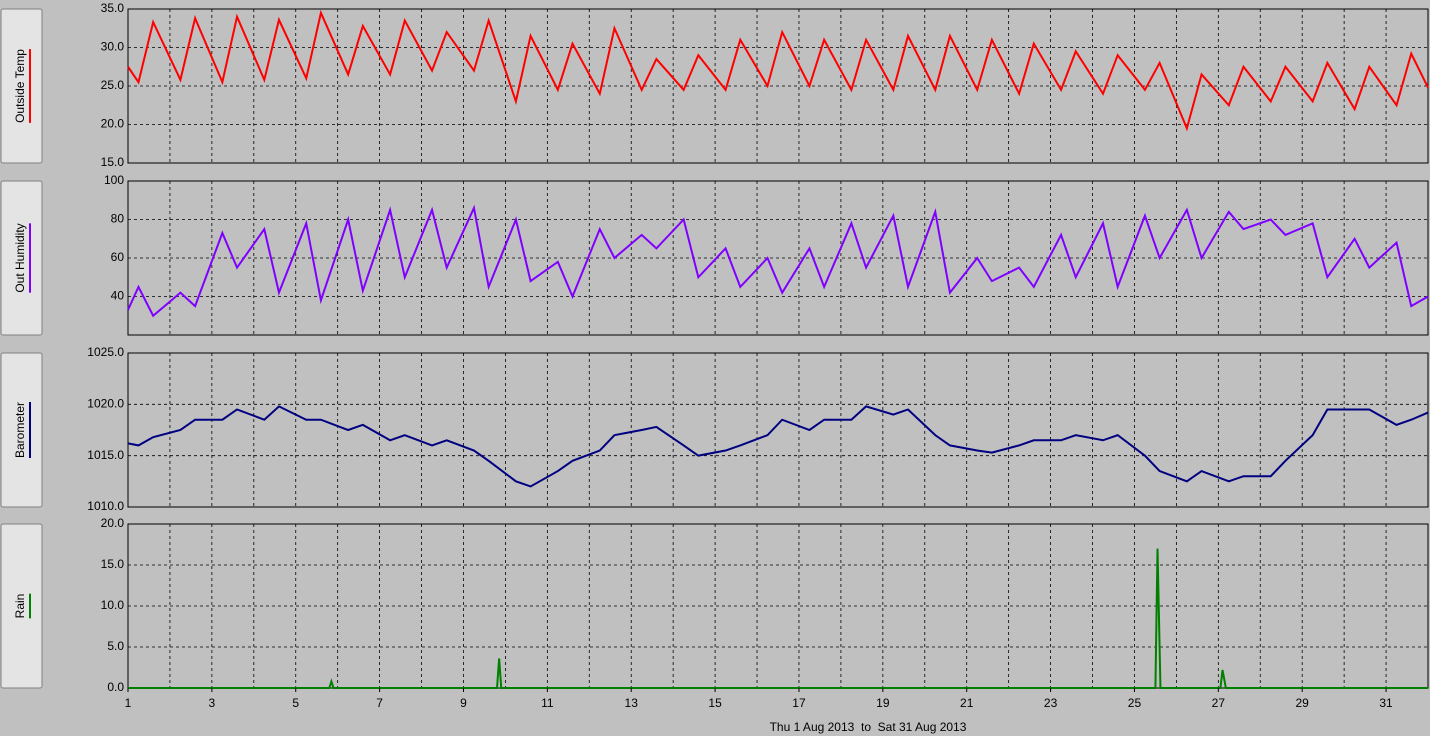  I want to click on x-tick-label: 5, so click(295, 703).